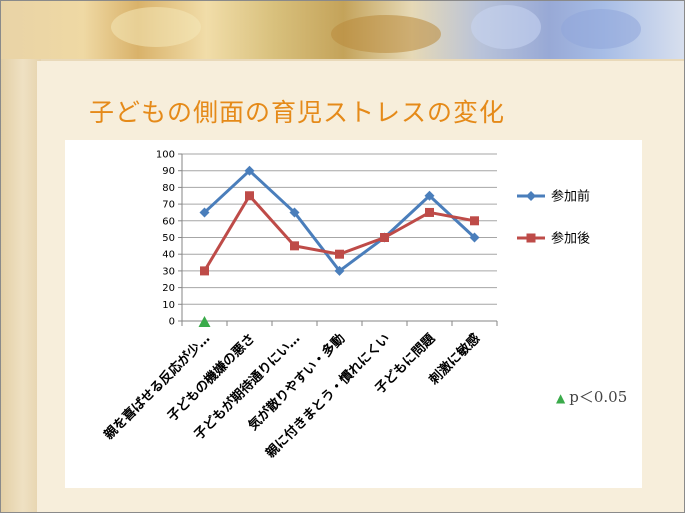 This screenshot has width=685, height=513. Describe the element at coordinates (165, 155) in the screenshot. I see `y-tick-label: 100` at that location.